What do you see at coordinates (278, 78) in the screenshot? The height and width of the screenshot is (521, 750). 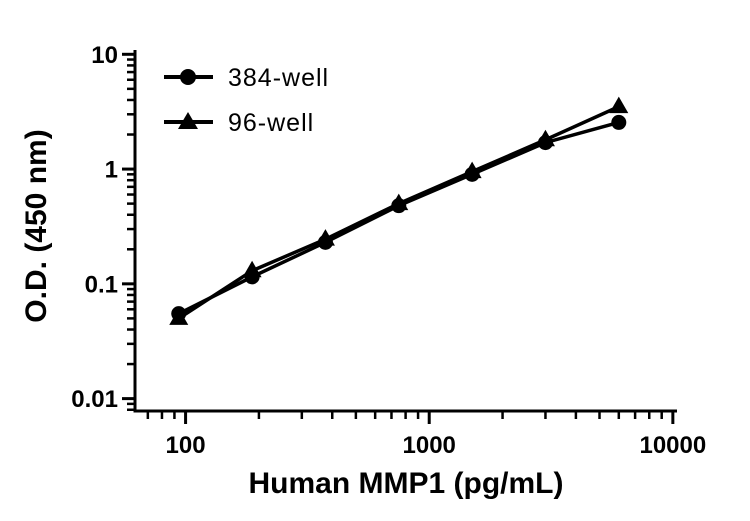 I see `legend-label-384-well: 384-well` at bounding box center [278, 78].